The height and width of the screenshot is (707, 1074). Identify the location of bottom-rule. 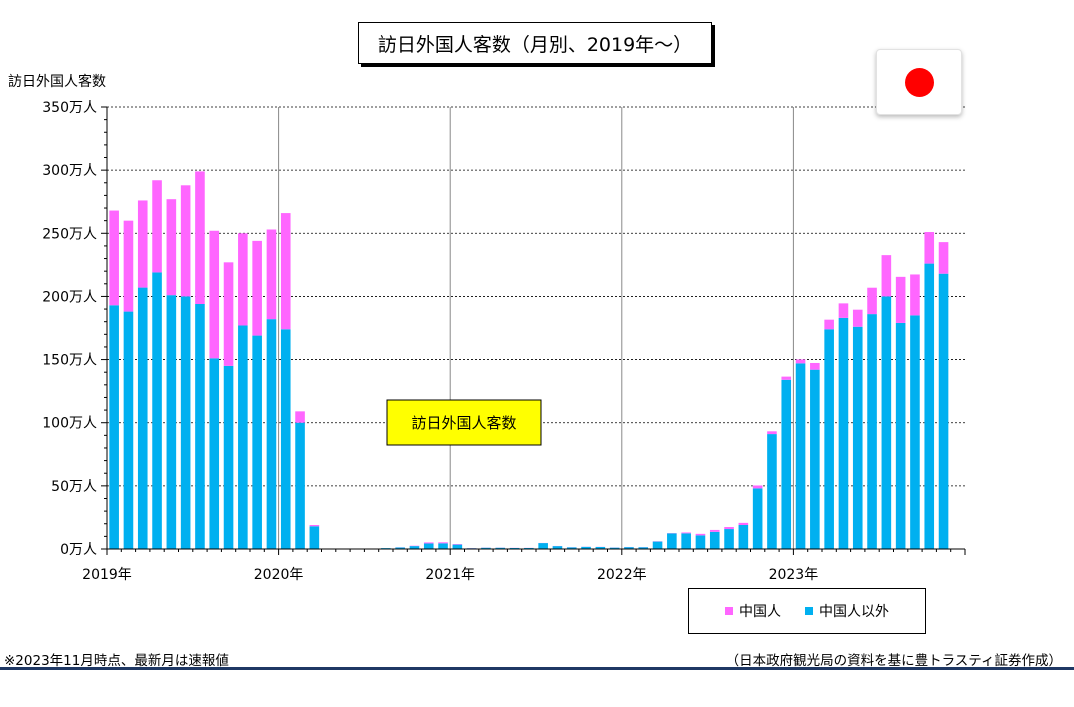
(537, 668).